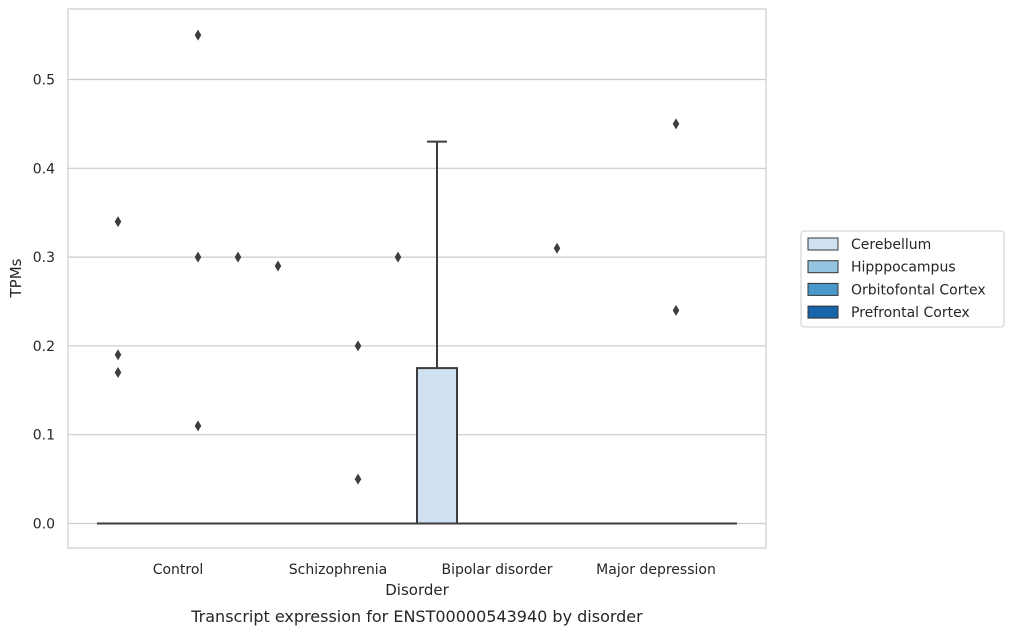 Image resolution: width=1014 pixels, height=634 pixels. I want to click on legend-frame, so click(902, 279).